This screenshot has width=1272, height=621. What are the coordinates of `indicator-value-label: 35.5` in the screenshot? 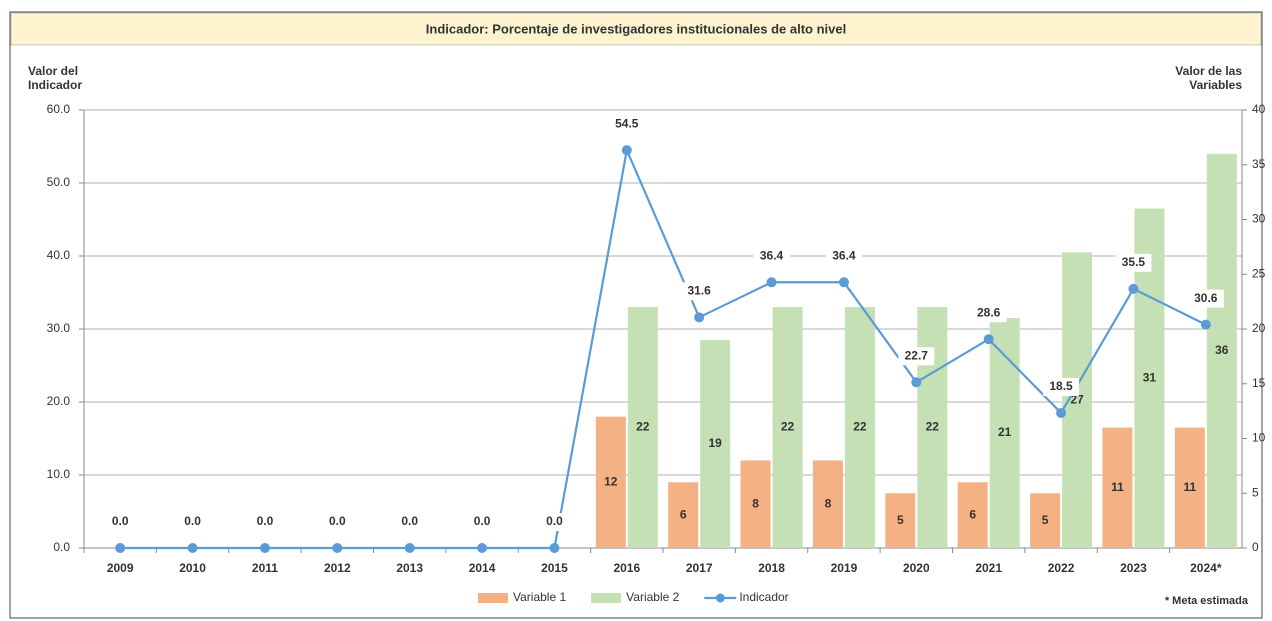 It's located at (1134, 262).